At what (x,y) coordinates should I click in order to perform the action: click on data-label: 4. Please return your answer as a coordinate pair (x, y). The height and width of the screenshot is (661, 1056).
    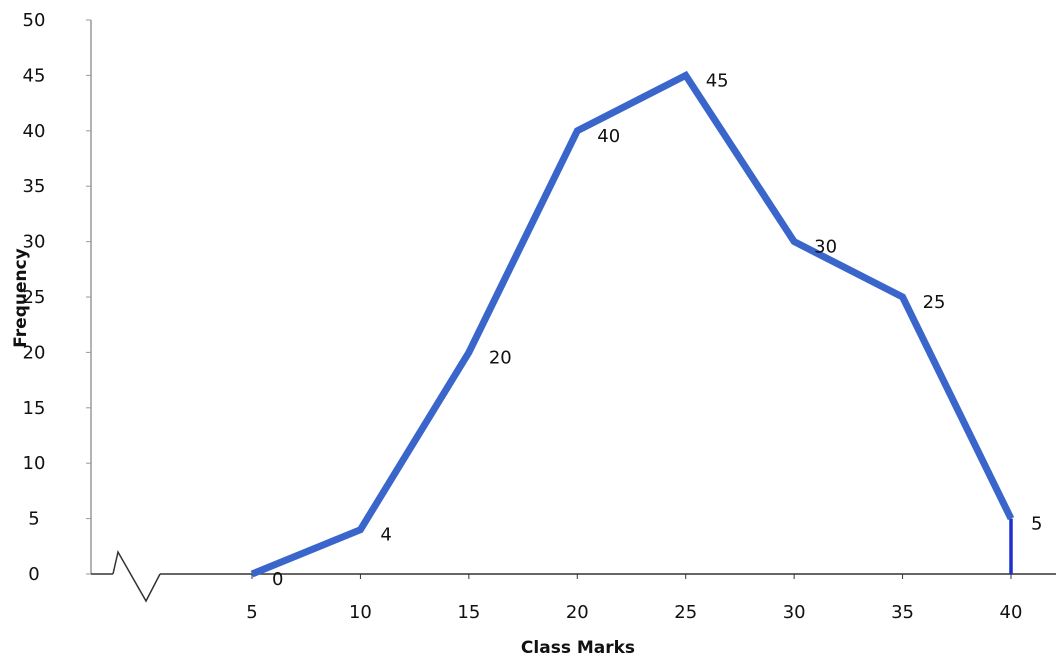
    Looking at the image, I should click on (385, 535).